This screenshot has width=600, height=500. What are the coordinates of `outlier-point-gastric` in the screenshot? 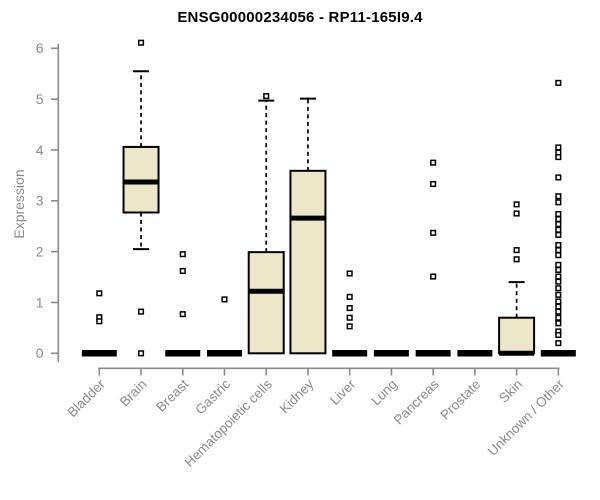 It's located at (224, 299).